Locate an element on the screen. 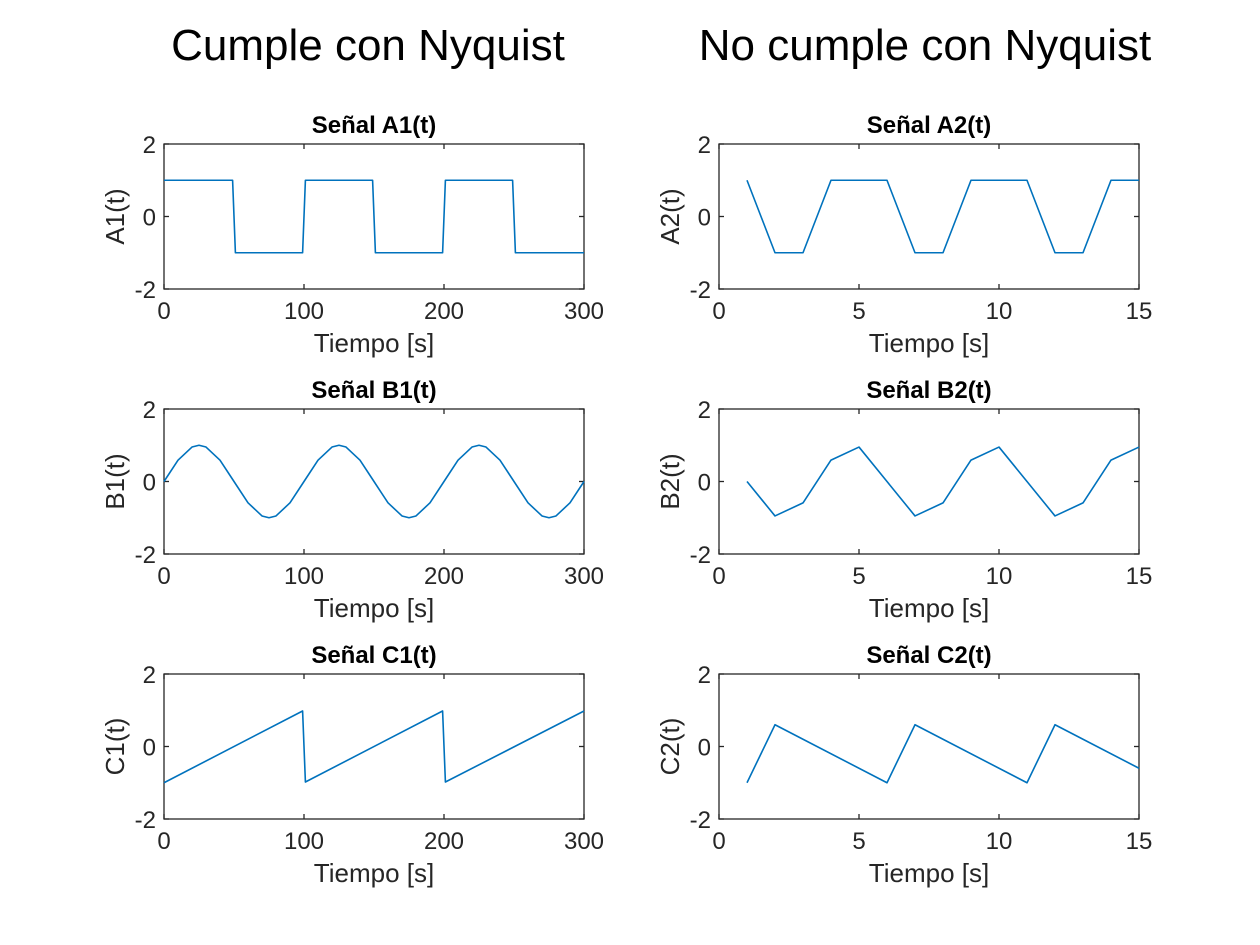  subplot-title: Señal A1(t) is located at coordinates (374, 125).